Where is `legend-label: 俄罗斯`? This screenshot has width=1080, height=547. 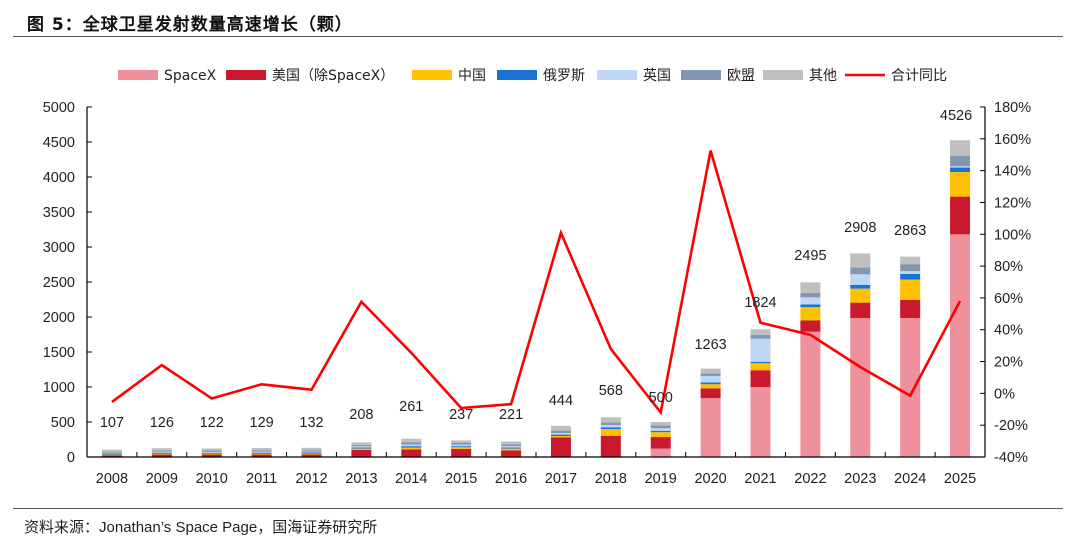 legend-label: 俄罗斯 is located at coordinates (564, 76).